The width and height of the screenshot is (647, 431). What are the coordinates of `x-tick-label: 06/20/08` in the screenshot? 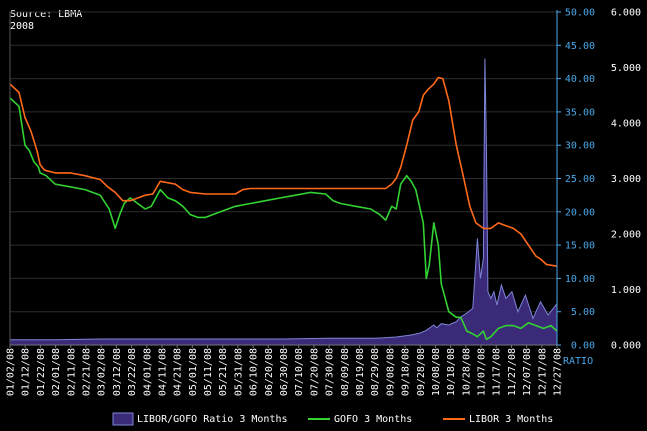 It's located at (269, 372).